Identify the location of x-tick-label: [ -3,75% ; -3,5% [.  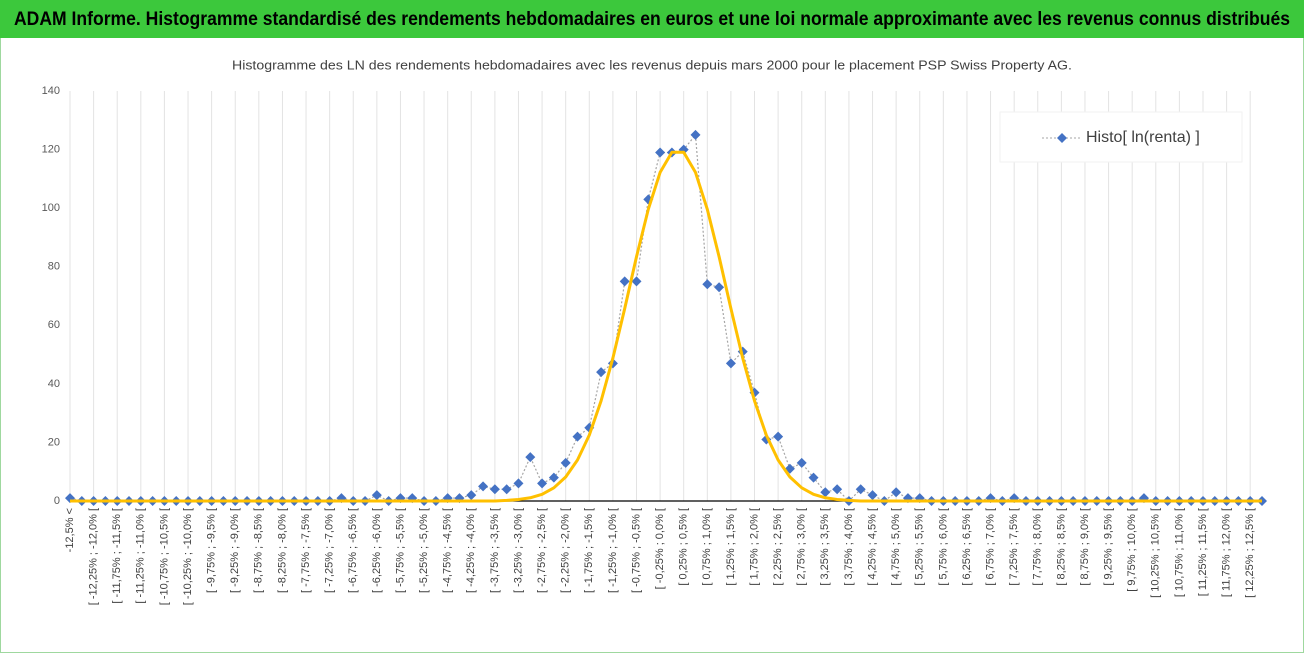
(495, 550).